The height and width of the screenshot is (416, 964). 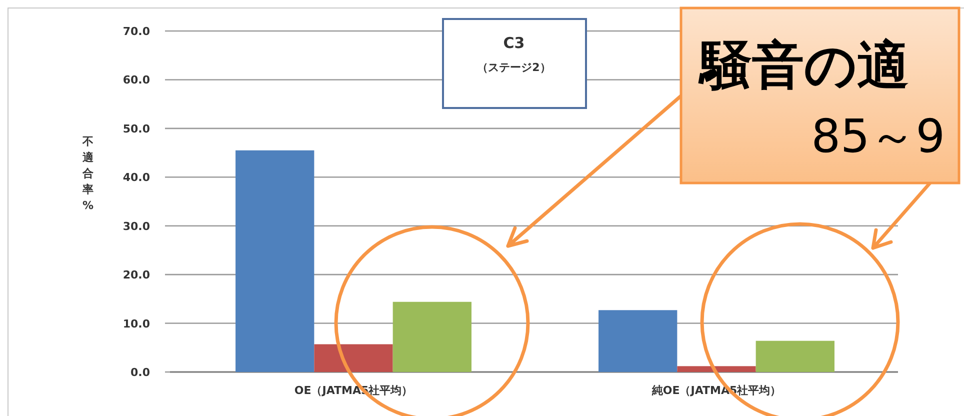 What do you see at coordinates (136, 177) in the screenshot?
I see `y-tick-label: 40.0` at bounding box center [136, 177].